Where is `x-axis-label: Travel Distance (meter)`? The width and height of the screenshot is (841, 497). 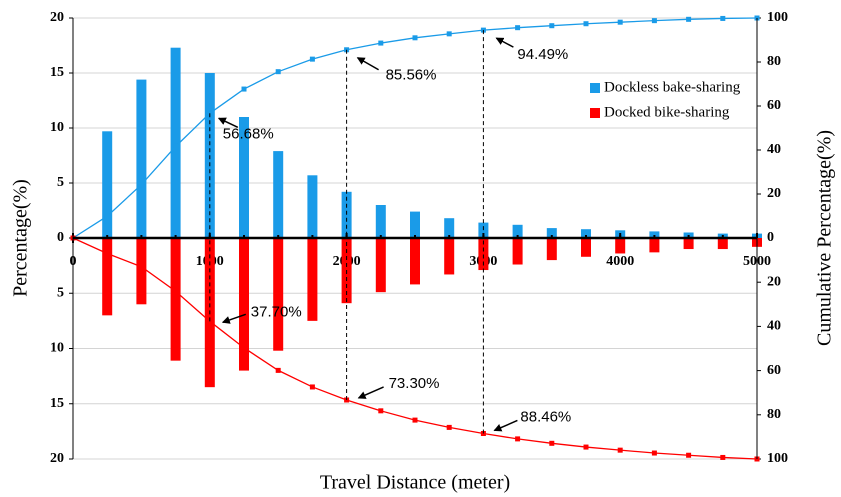 x-axis-label: Travel Distance (meter) is located at coordinates (415, 483).